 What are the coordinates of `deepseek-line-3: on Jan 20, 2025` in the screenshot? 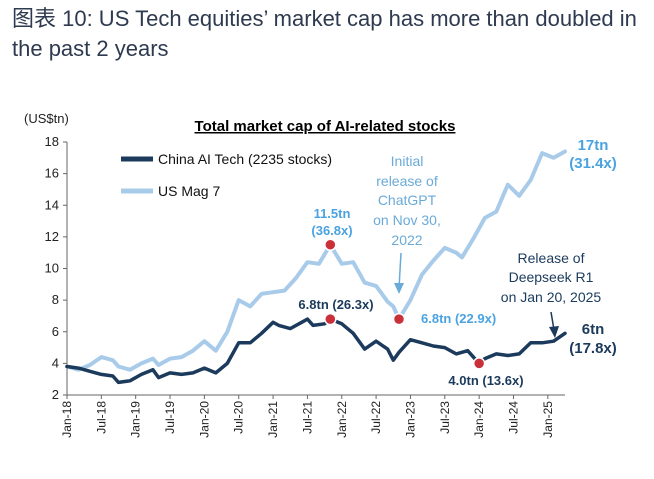 It's located at (551, 297).